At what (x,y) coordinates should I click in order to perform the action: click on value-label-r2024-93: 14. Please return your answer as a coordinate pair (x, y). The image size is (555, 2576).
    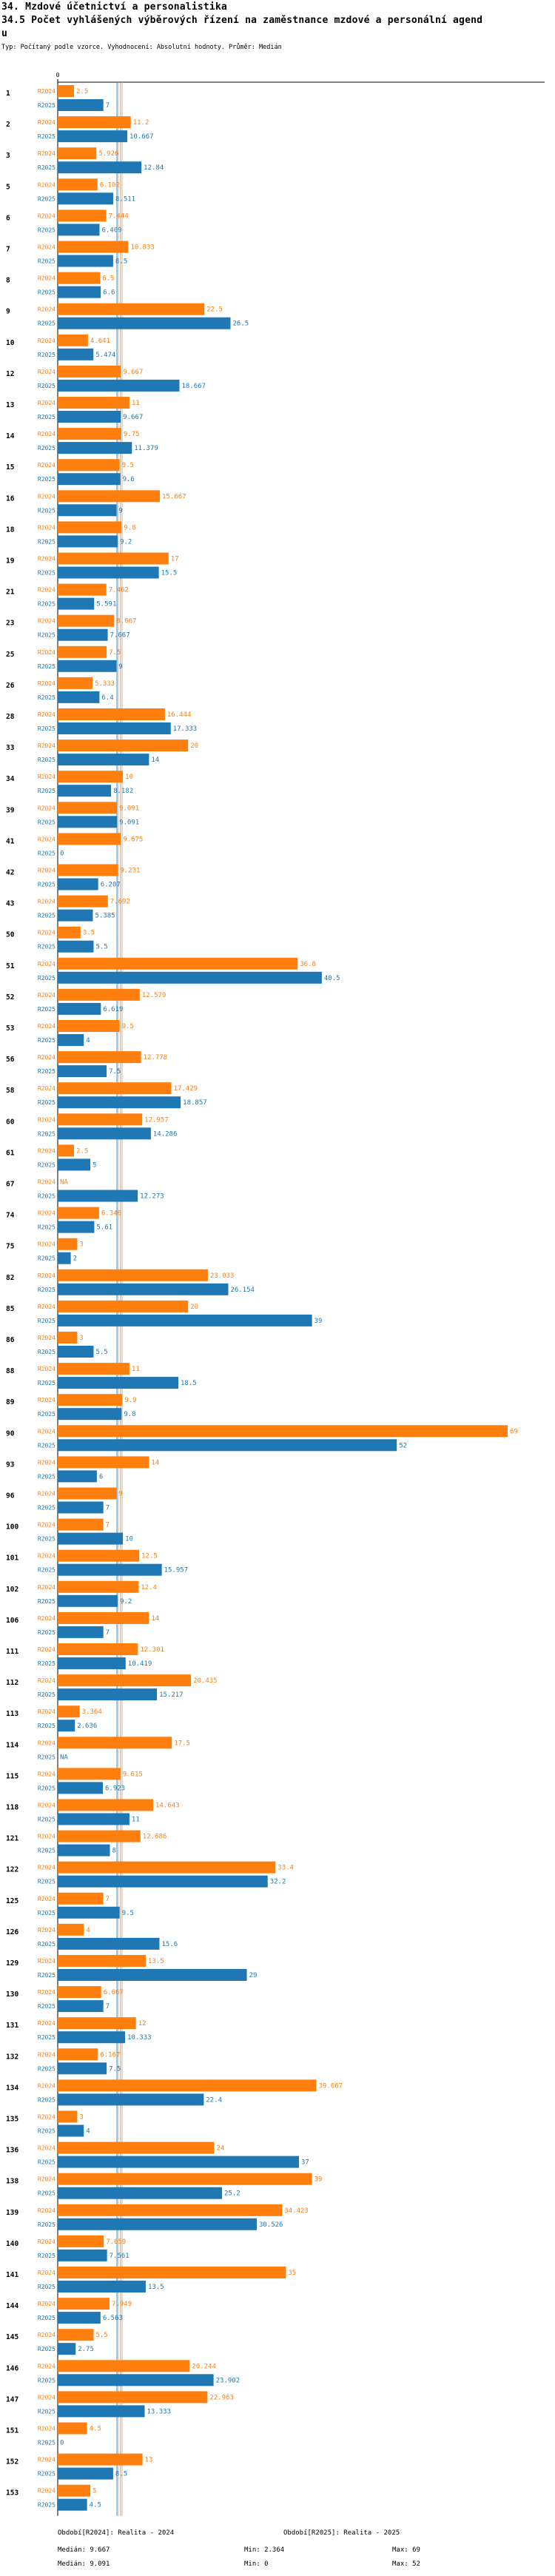
    Looking at the image, I should click on (155, 1462).